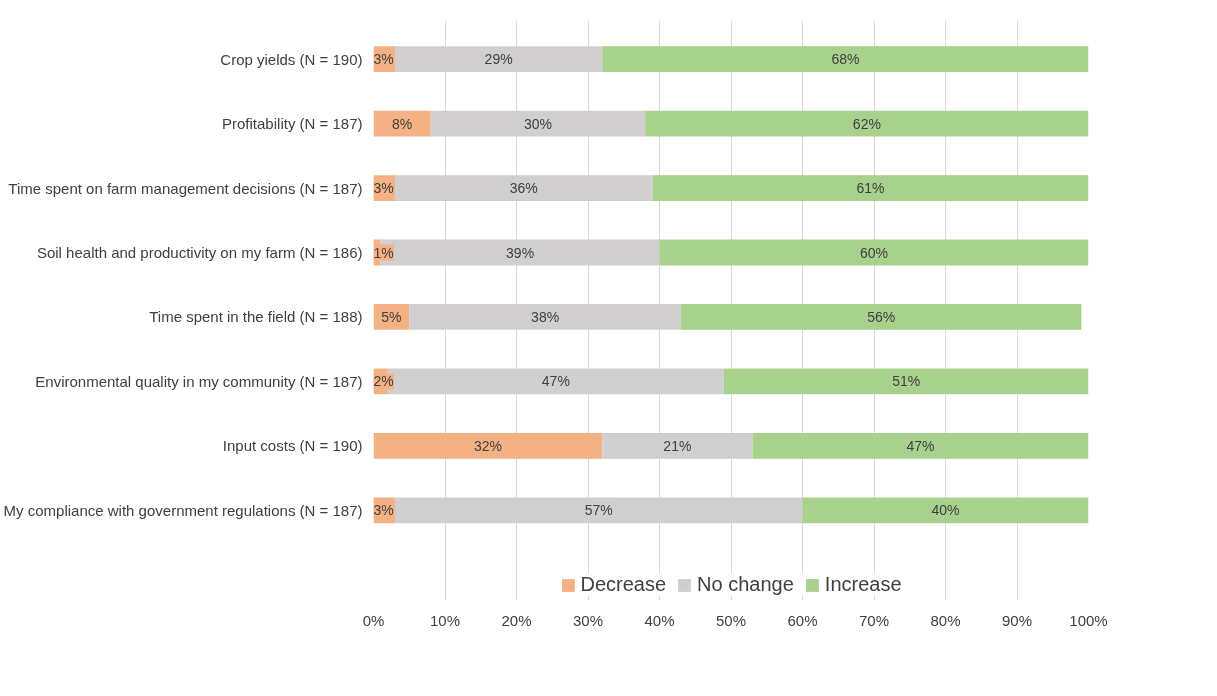 The image size is (1217, 696). What do you see at coordinates (863, 584) in the screenshot?
I see `legend-label: Increase` at bounding box center [863, 584].